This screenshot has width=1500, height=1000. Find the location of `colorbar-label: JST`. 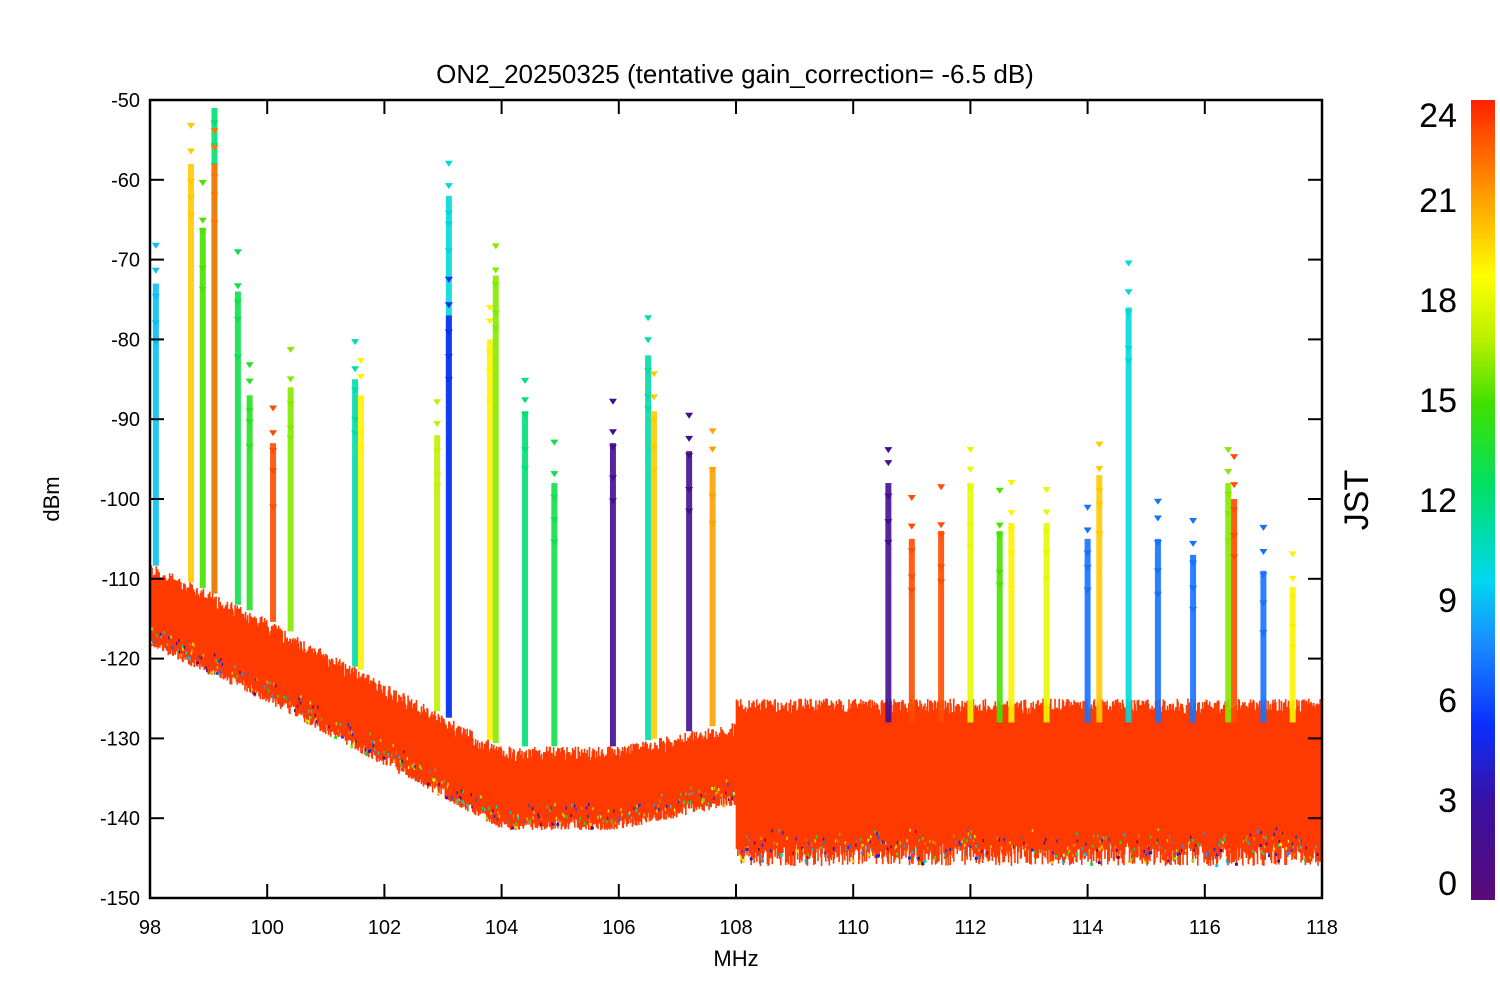

colorbar-label: JST is located at coordinates (1357, 500).